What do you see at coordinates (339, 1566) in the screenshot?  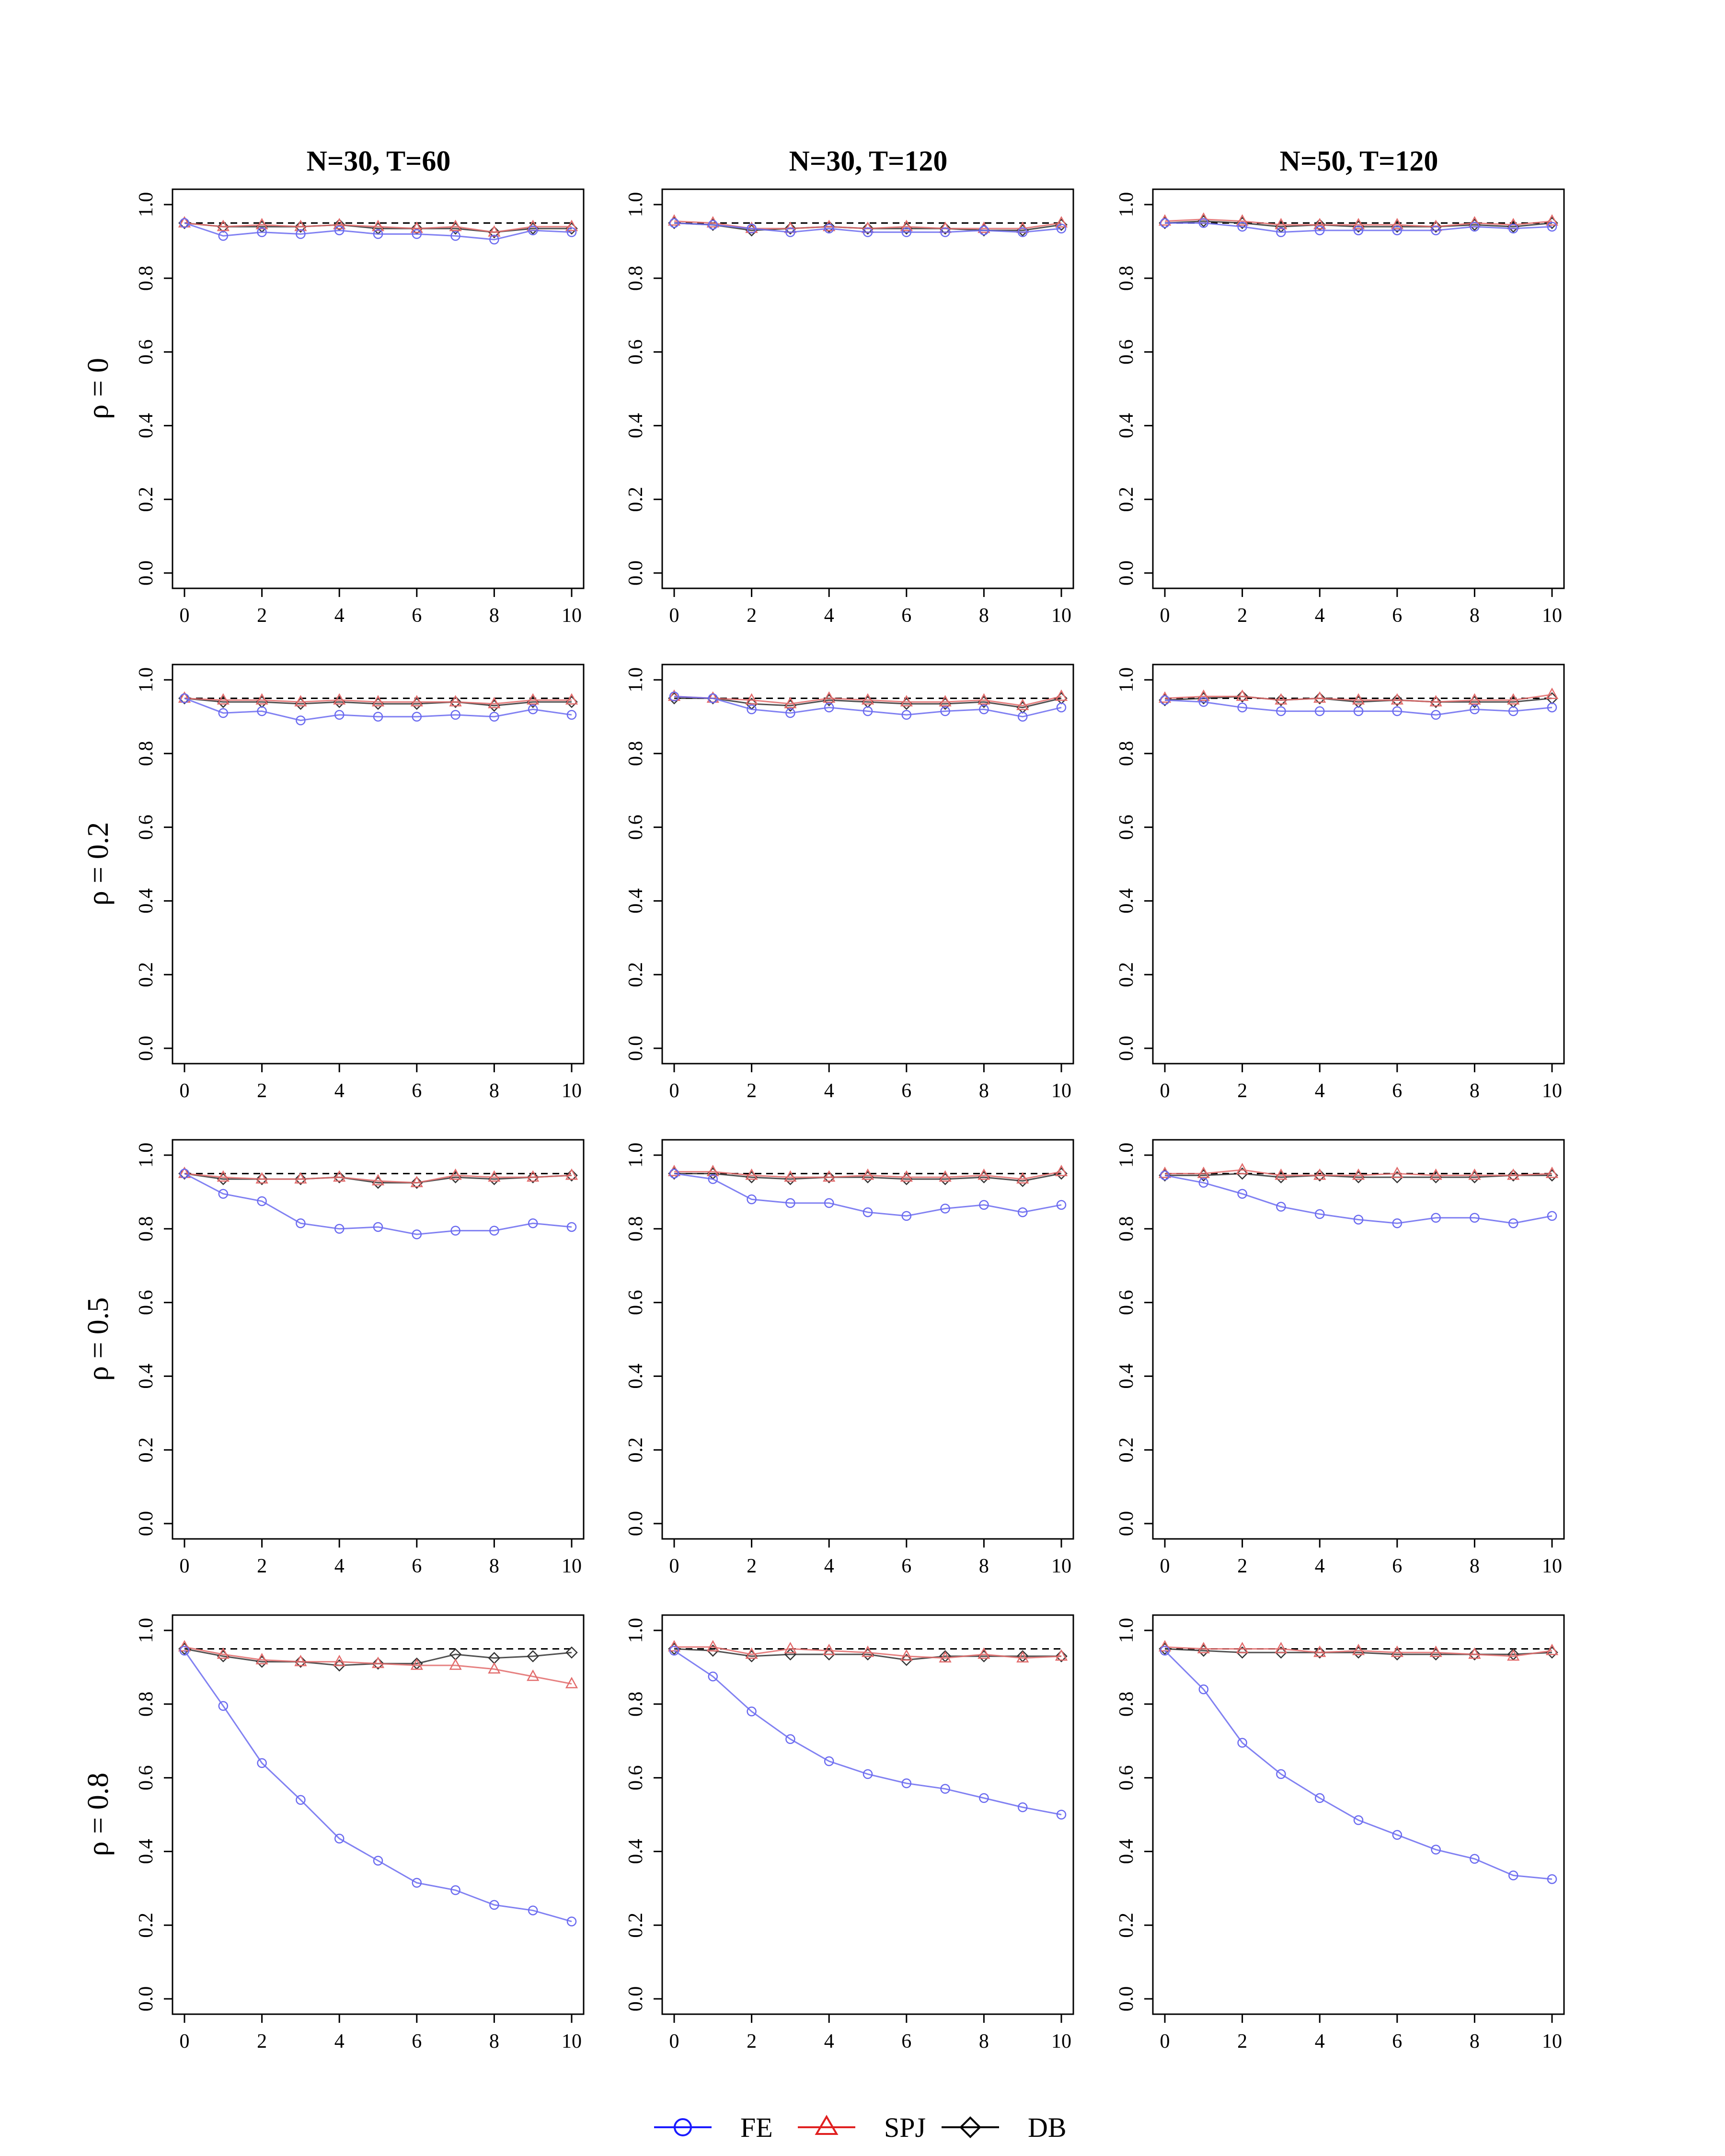 I see `x-tick-label: 4` at bounding box center [339, 1566].